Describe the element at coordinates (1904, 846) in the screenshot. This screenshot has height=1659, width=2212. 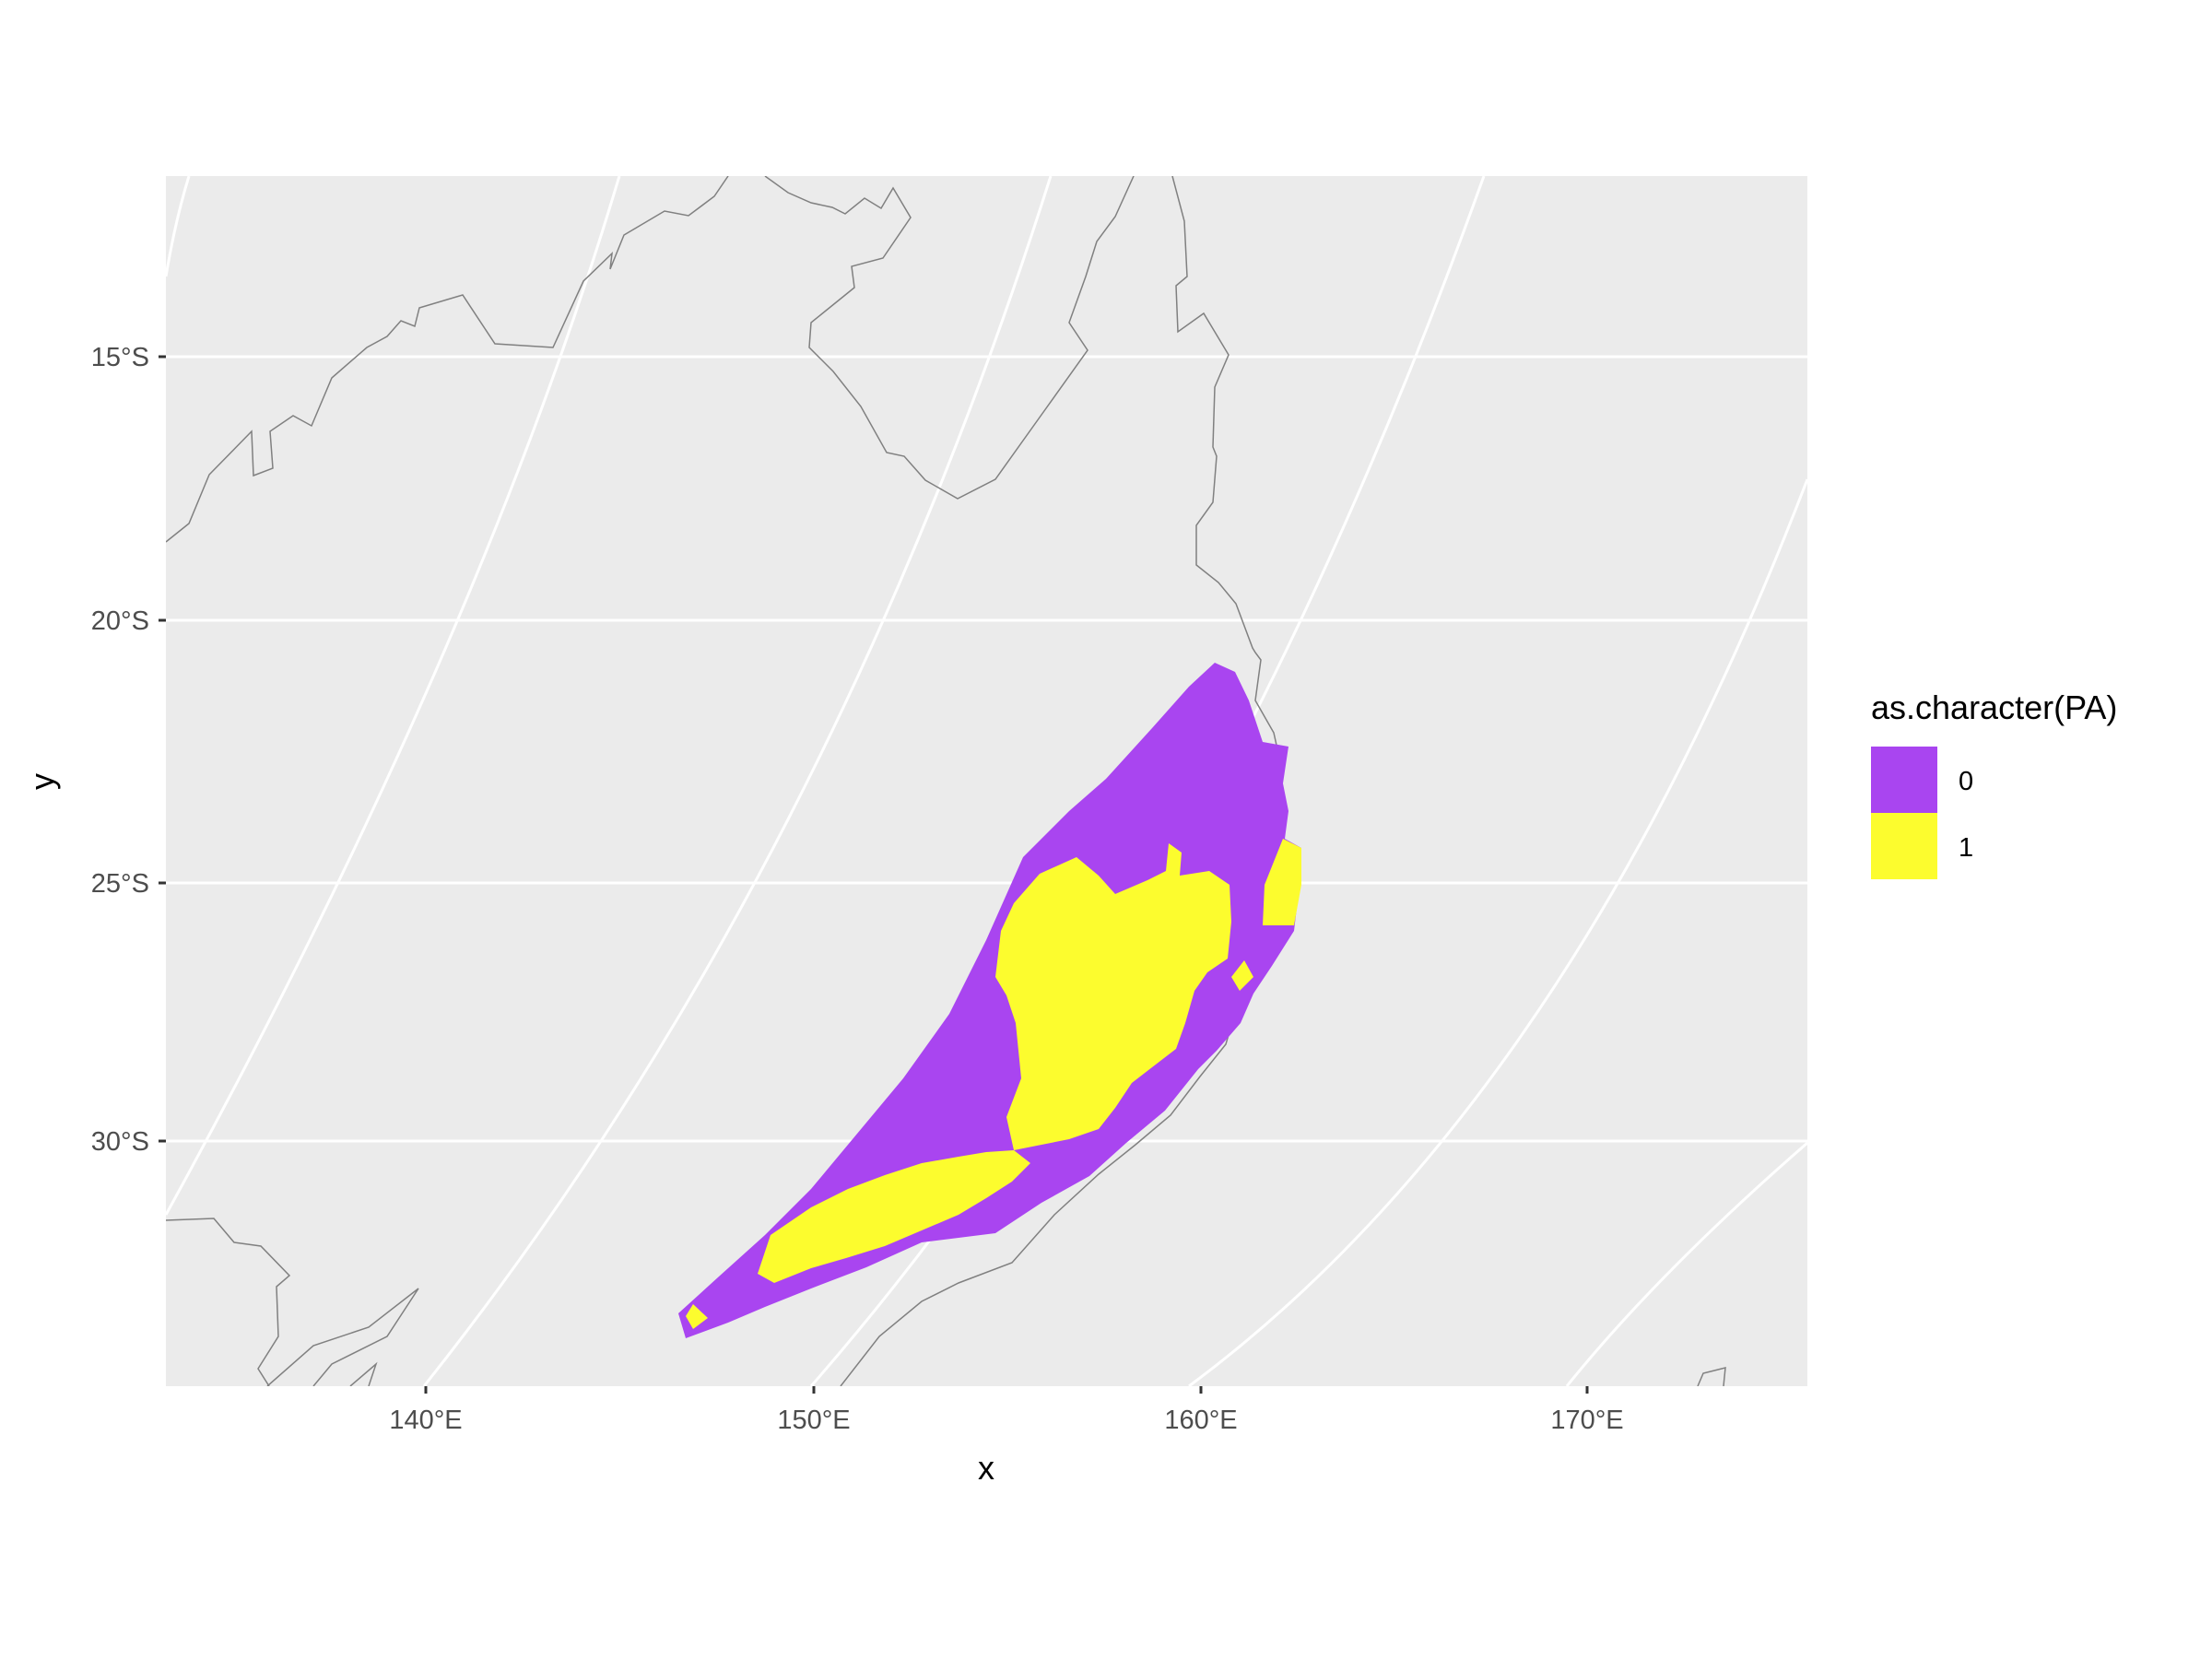
I see `legend-key-presence` at that location.